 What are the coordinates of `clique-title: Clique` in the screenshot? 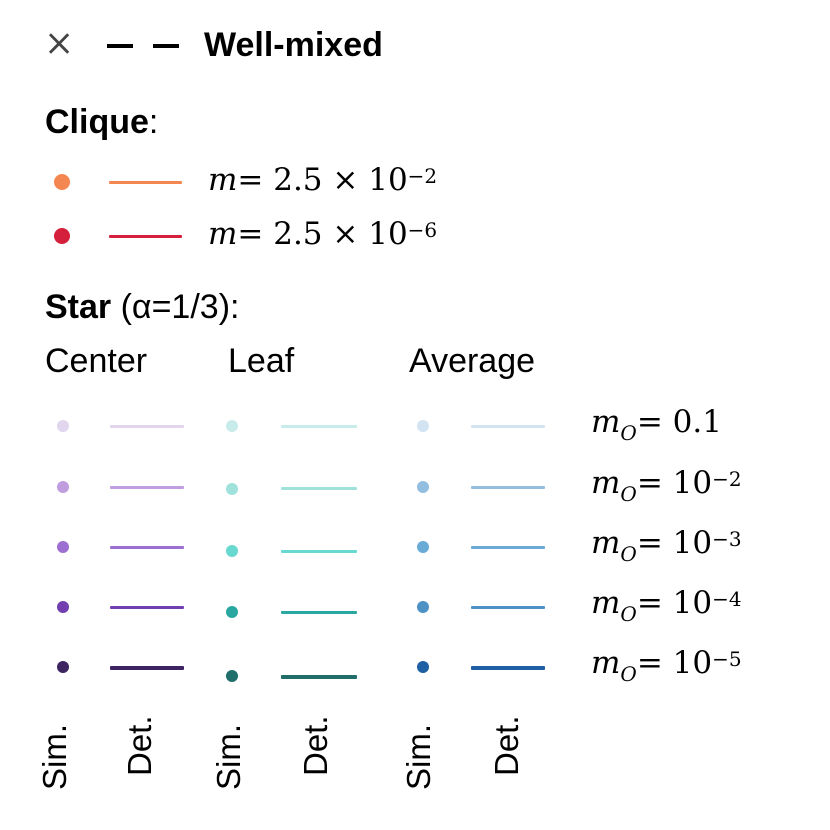 It's located at (97, 122).